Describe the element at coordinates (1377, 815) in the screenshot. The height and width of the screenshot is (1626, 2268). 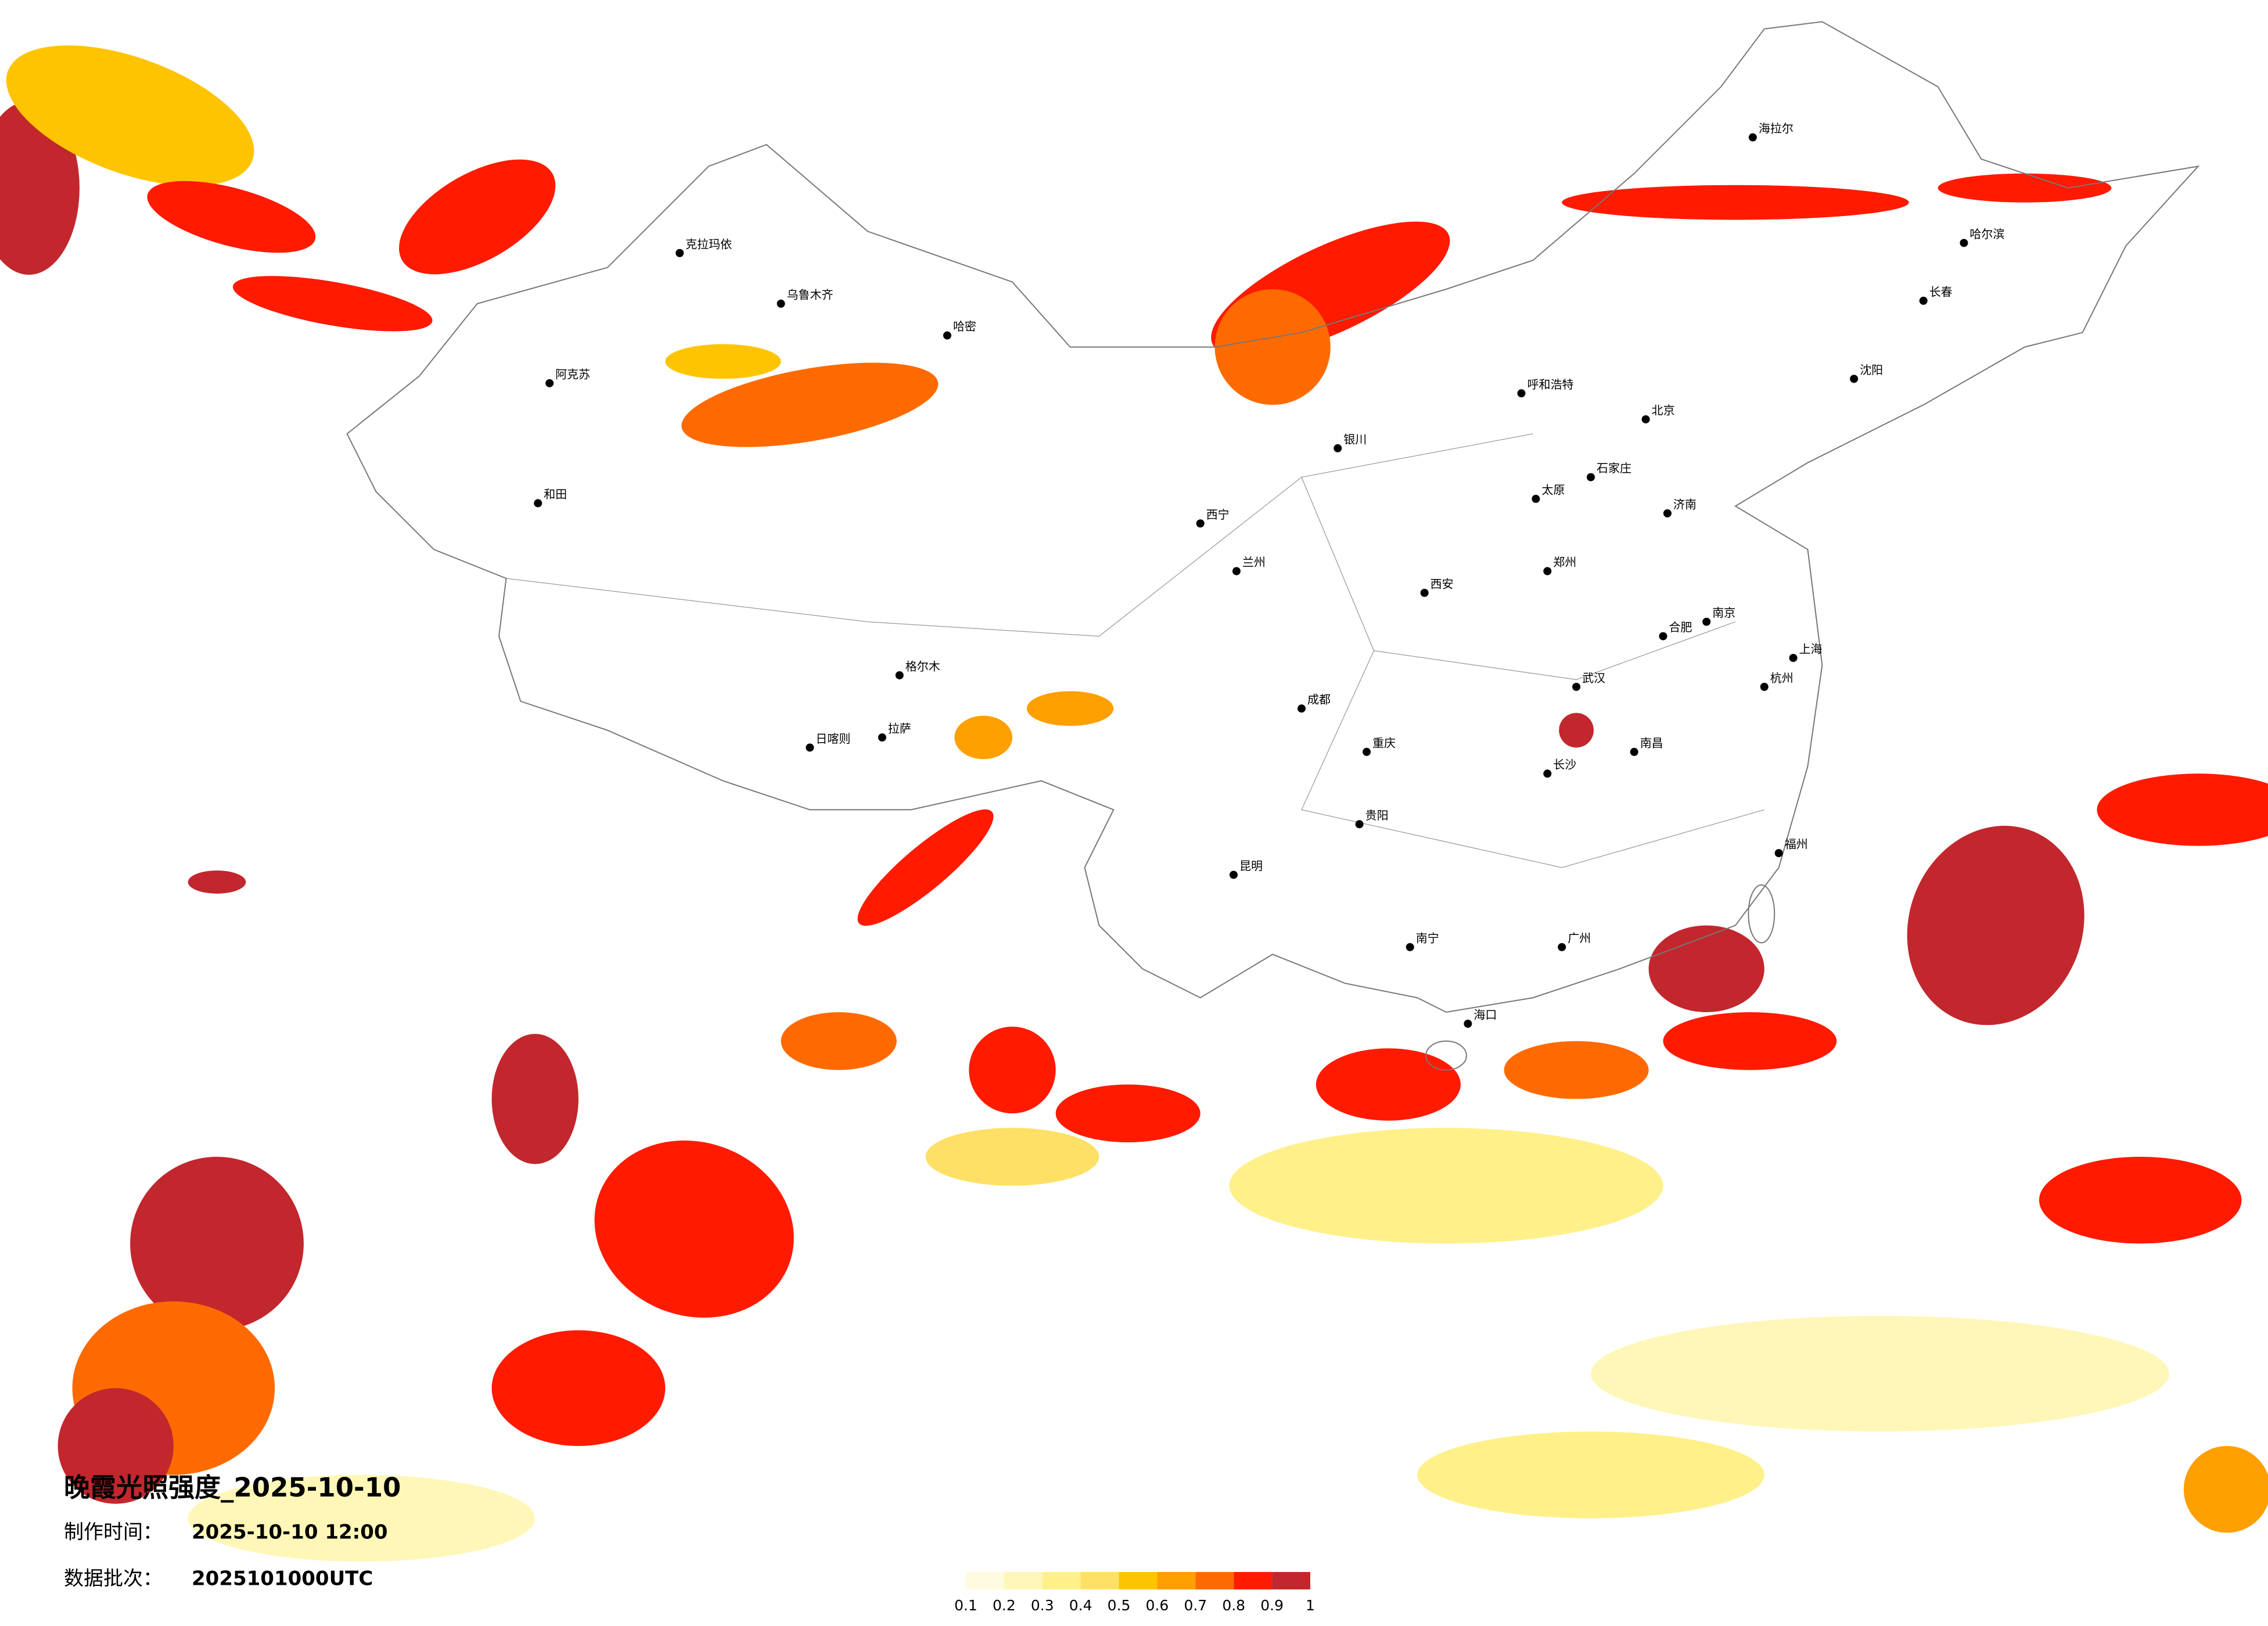
I see `city-label: 贵阳` at that location.